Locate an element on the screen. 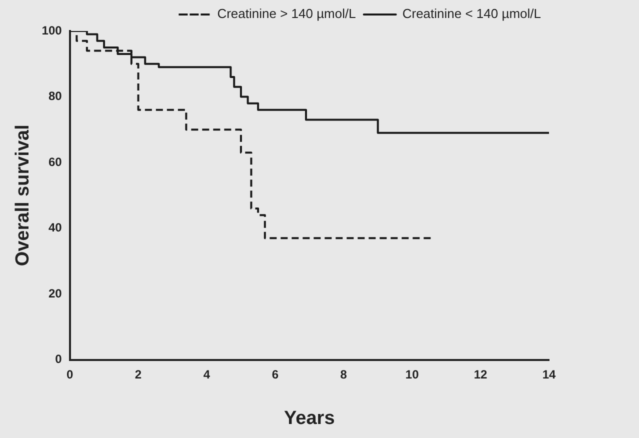 Image resolution: width=639 pixels, height=438 pixels. x-tick-label: 10 is located at coordinates (412, 374).